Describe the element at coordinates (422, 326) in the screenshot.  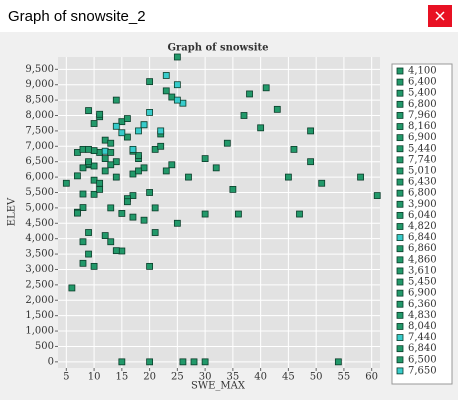
I see `legend-label: 8,040` at that location.